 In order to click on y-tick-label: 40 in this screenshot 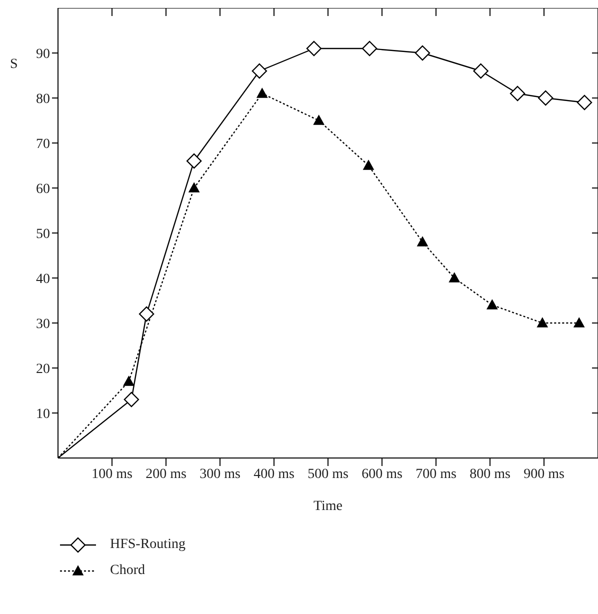, I will do `click(43, 279)`.